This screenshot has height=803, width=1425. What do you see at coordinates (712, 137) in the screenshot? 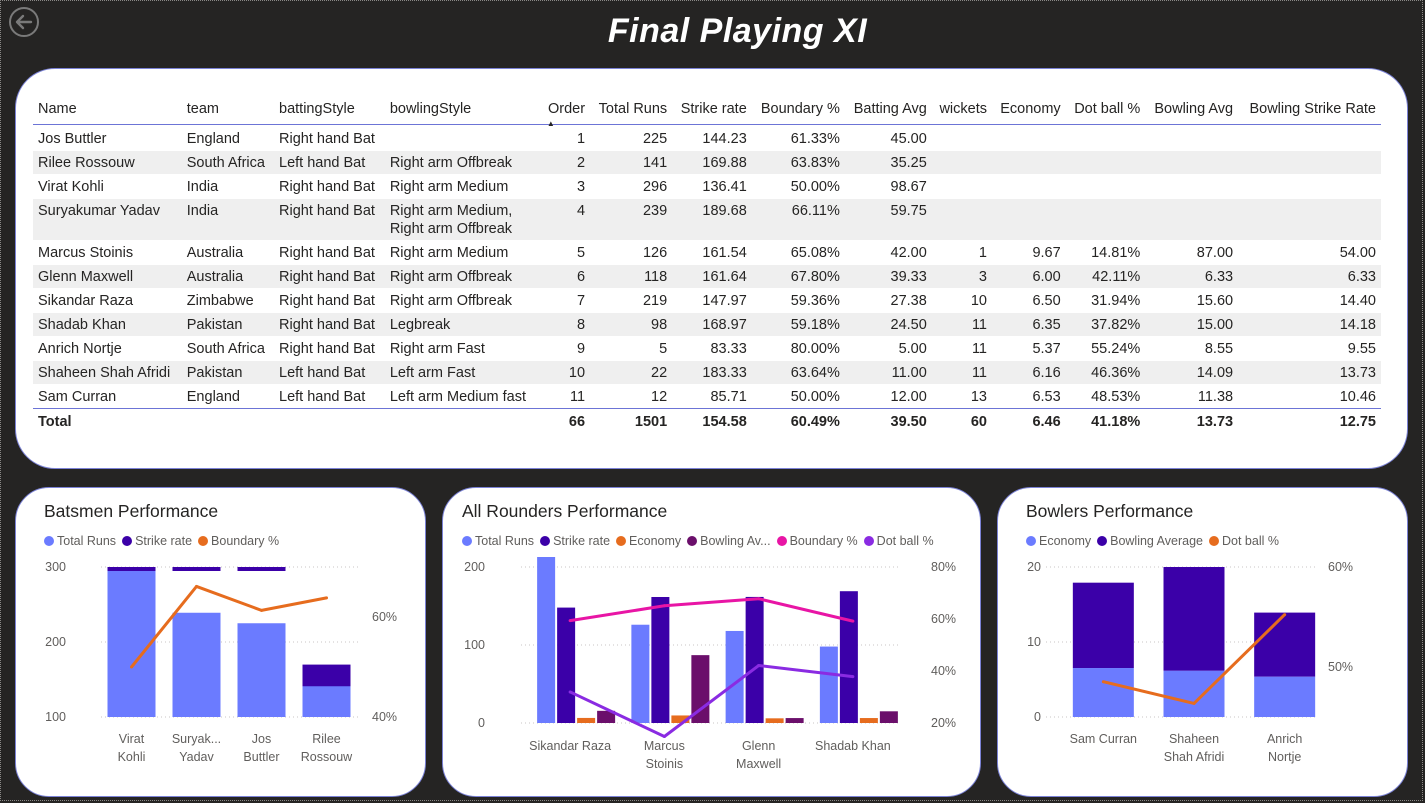
I see `cell-strike-rate: 144.23` at bounding box center [712, 137].